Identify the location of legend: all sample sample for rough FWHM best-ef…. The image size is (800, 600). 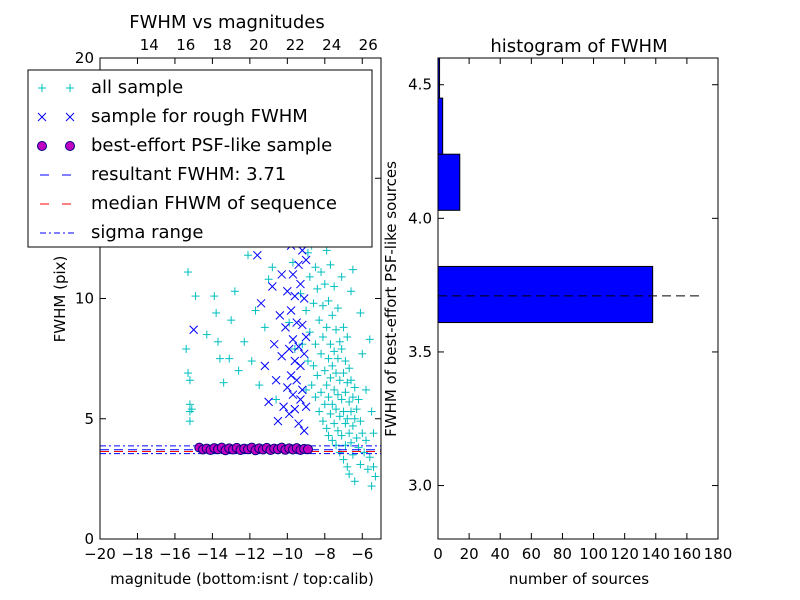
(200, 158).